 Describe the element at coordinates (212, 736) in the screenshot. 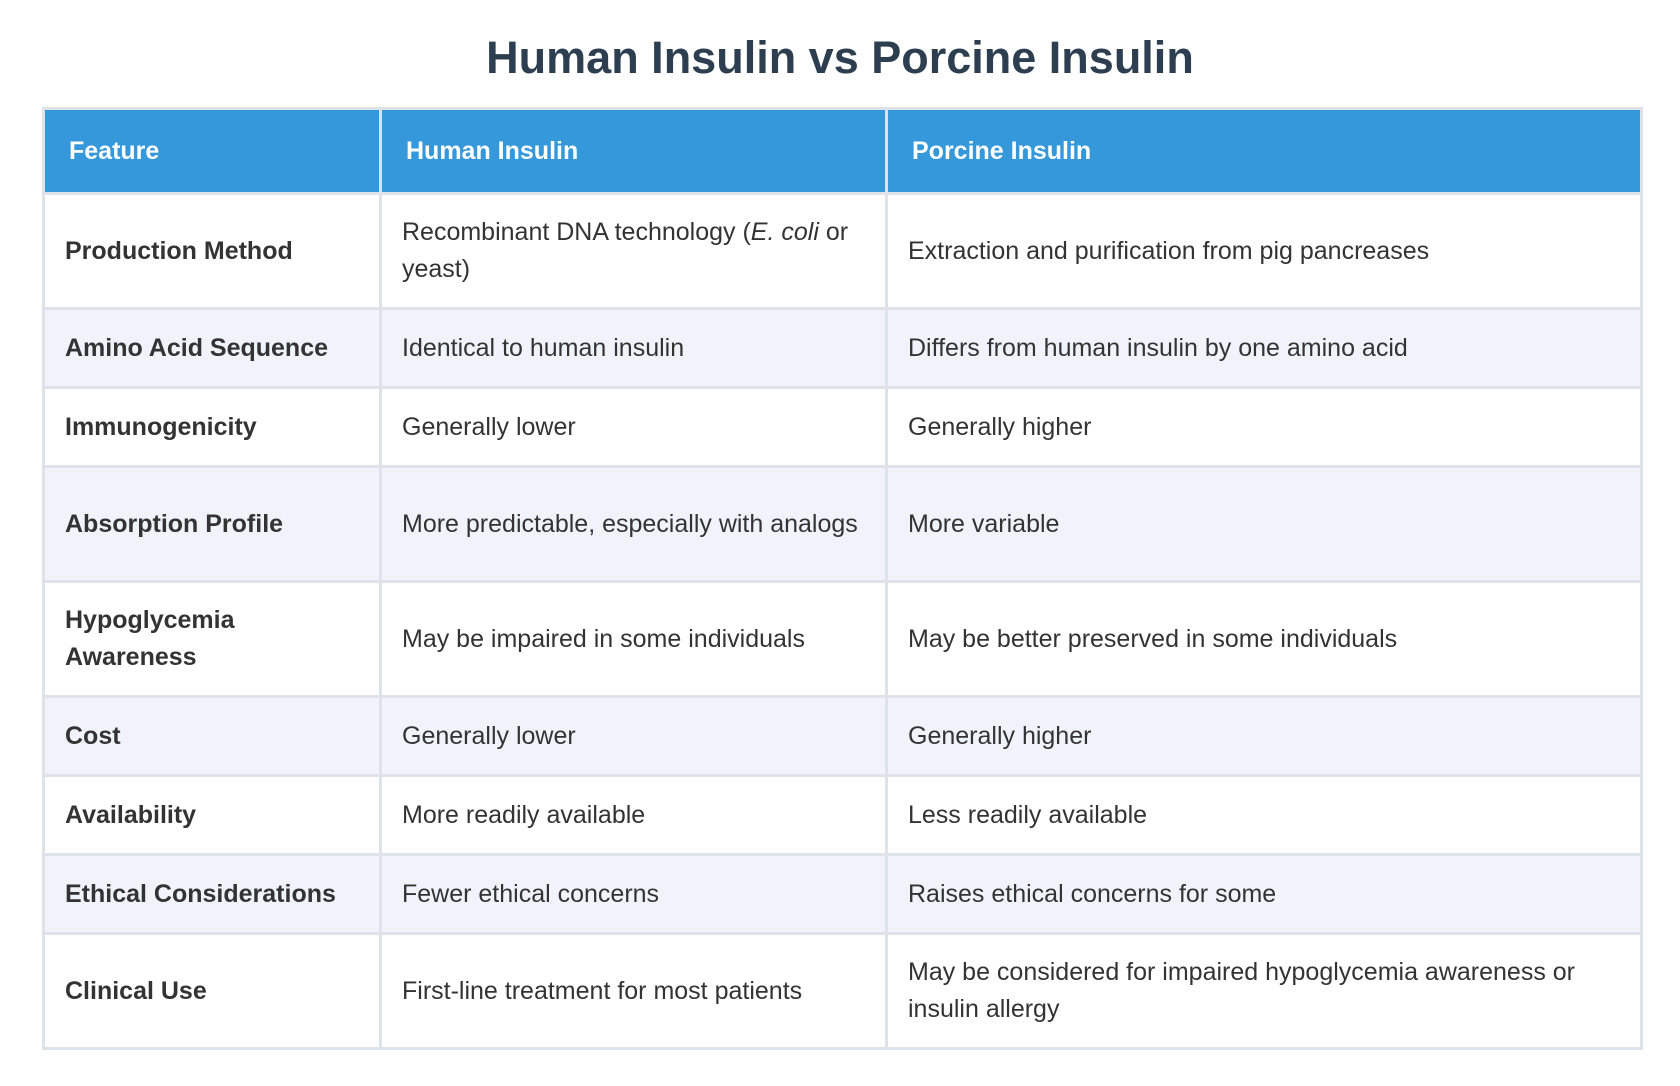

I see `feature-cell: Cost` at that location.